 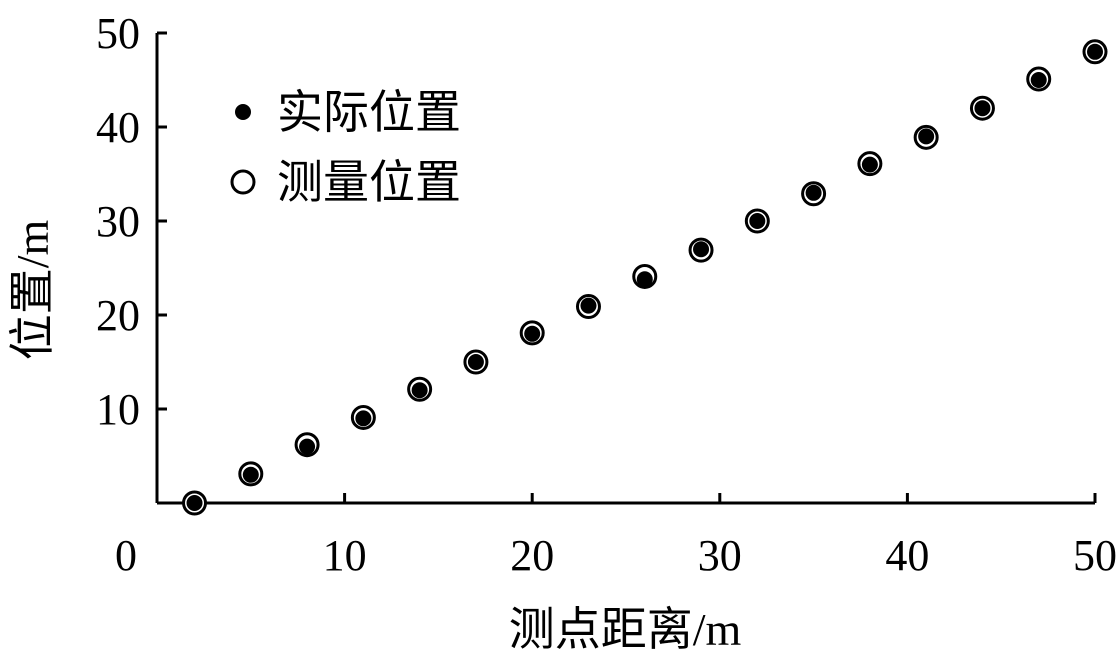 What do you see at coordinates (118, 409) in the screenshot?
I see `y-tick-label: 10` at bounding box center [118, 409].